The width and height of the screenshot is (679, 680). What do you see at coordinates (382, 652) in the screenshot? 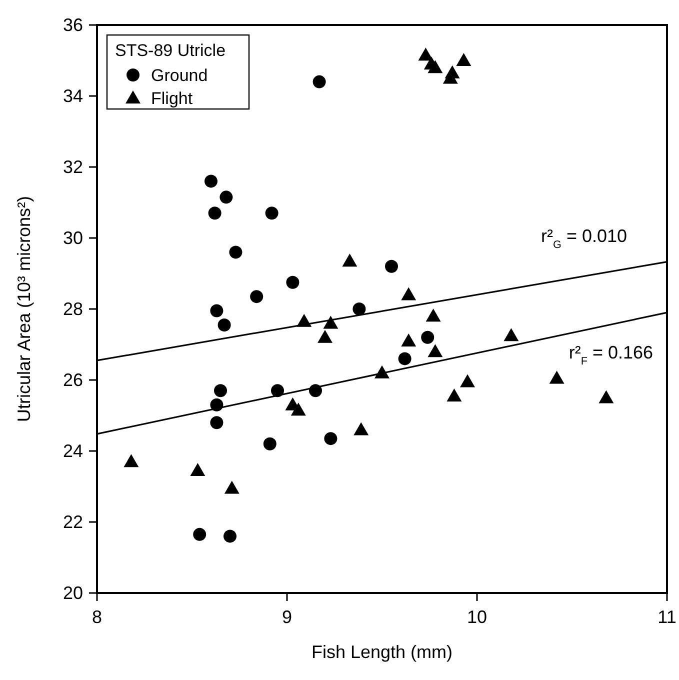
I see `x-axis-title: Fish Length (mm)` at bounding box center [382, 652].